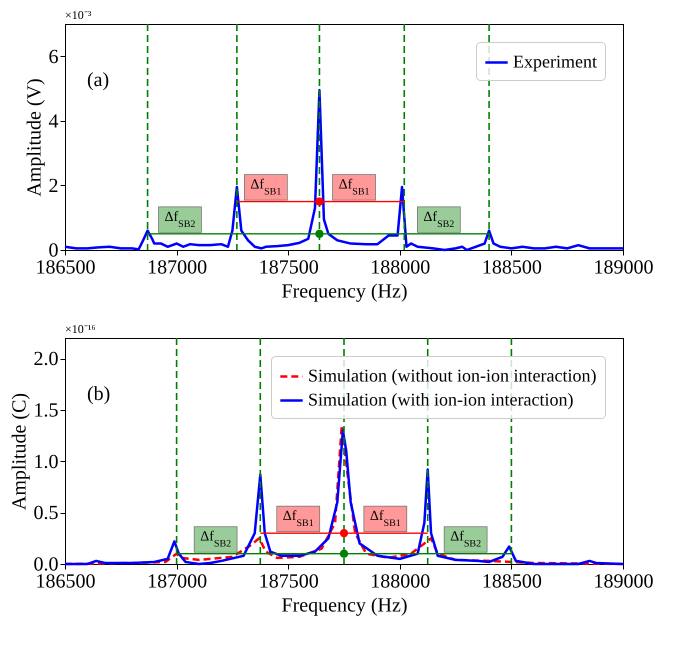 This screenshot has width=695, height=664. Describe the element at coordinates (98, 80) in the screenshot. I see `annotation: (a)` at that location.